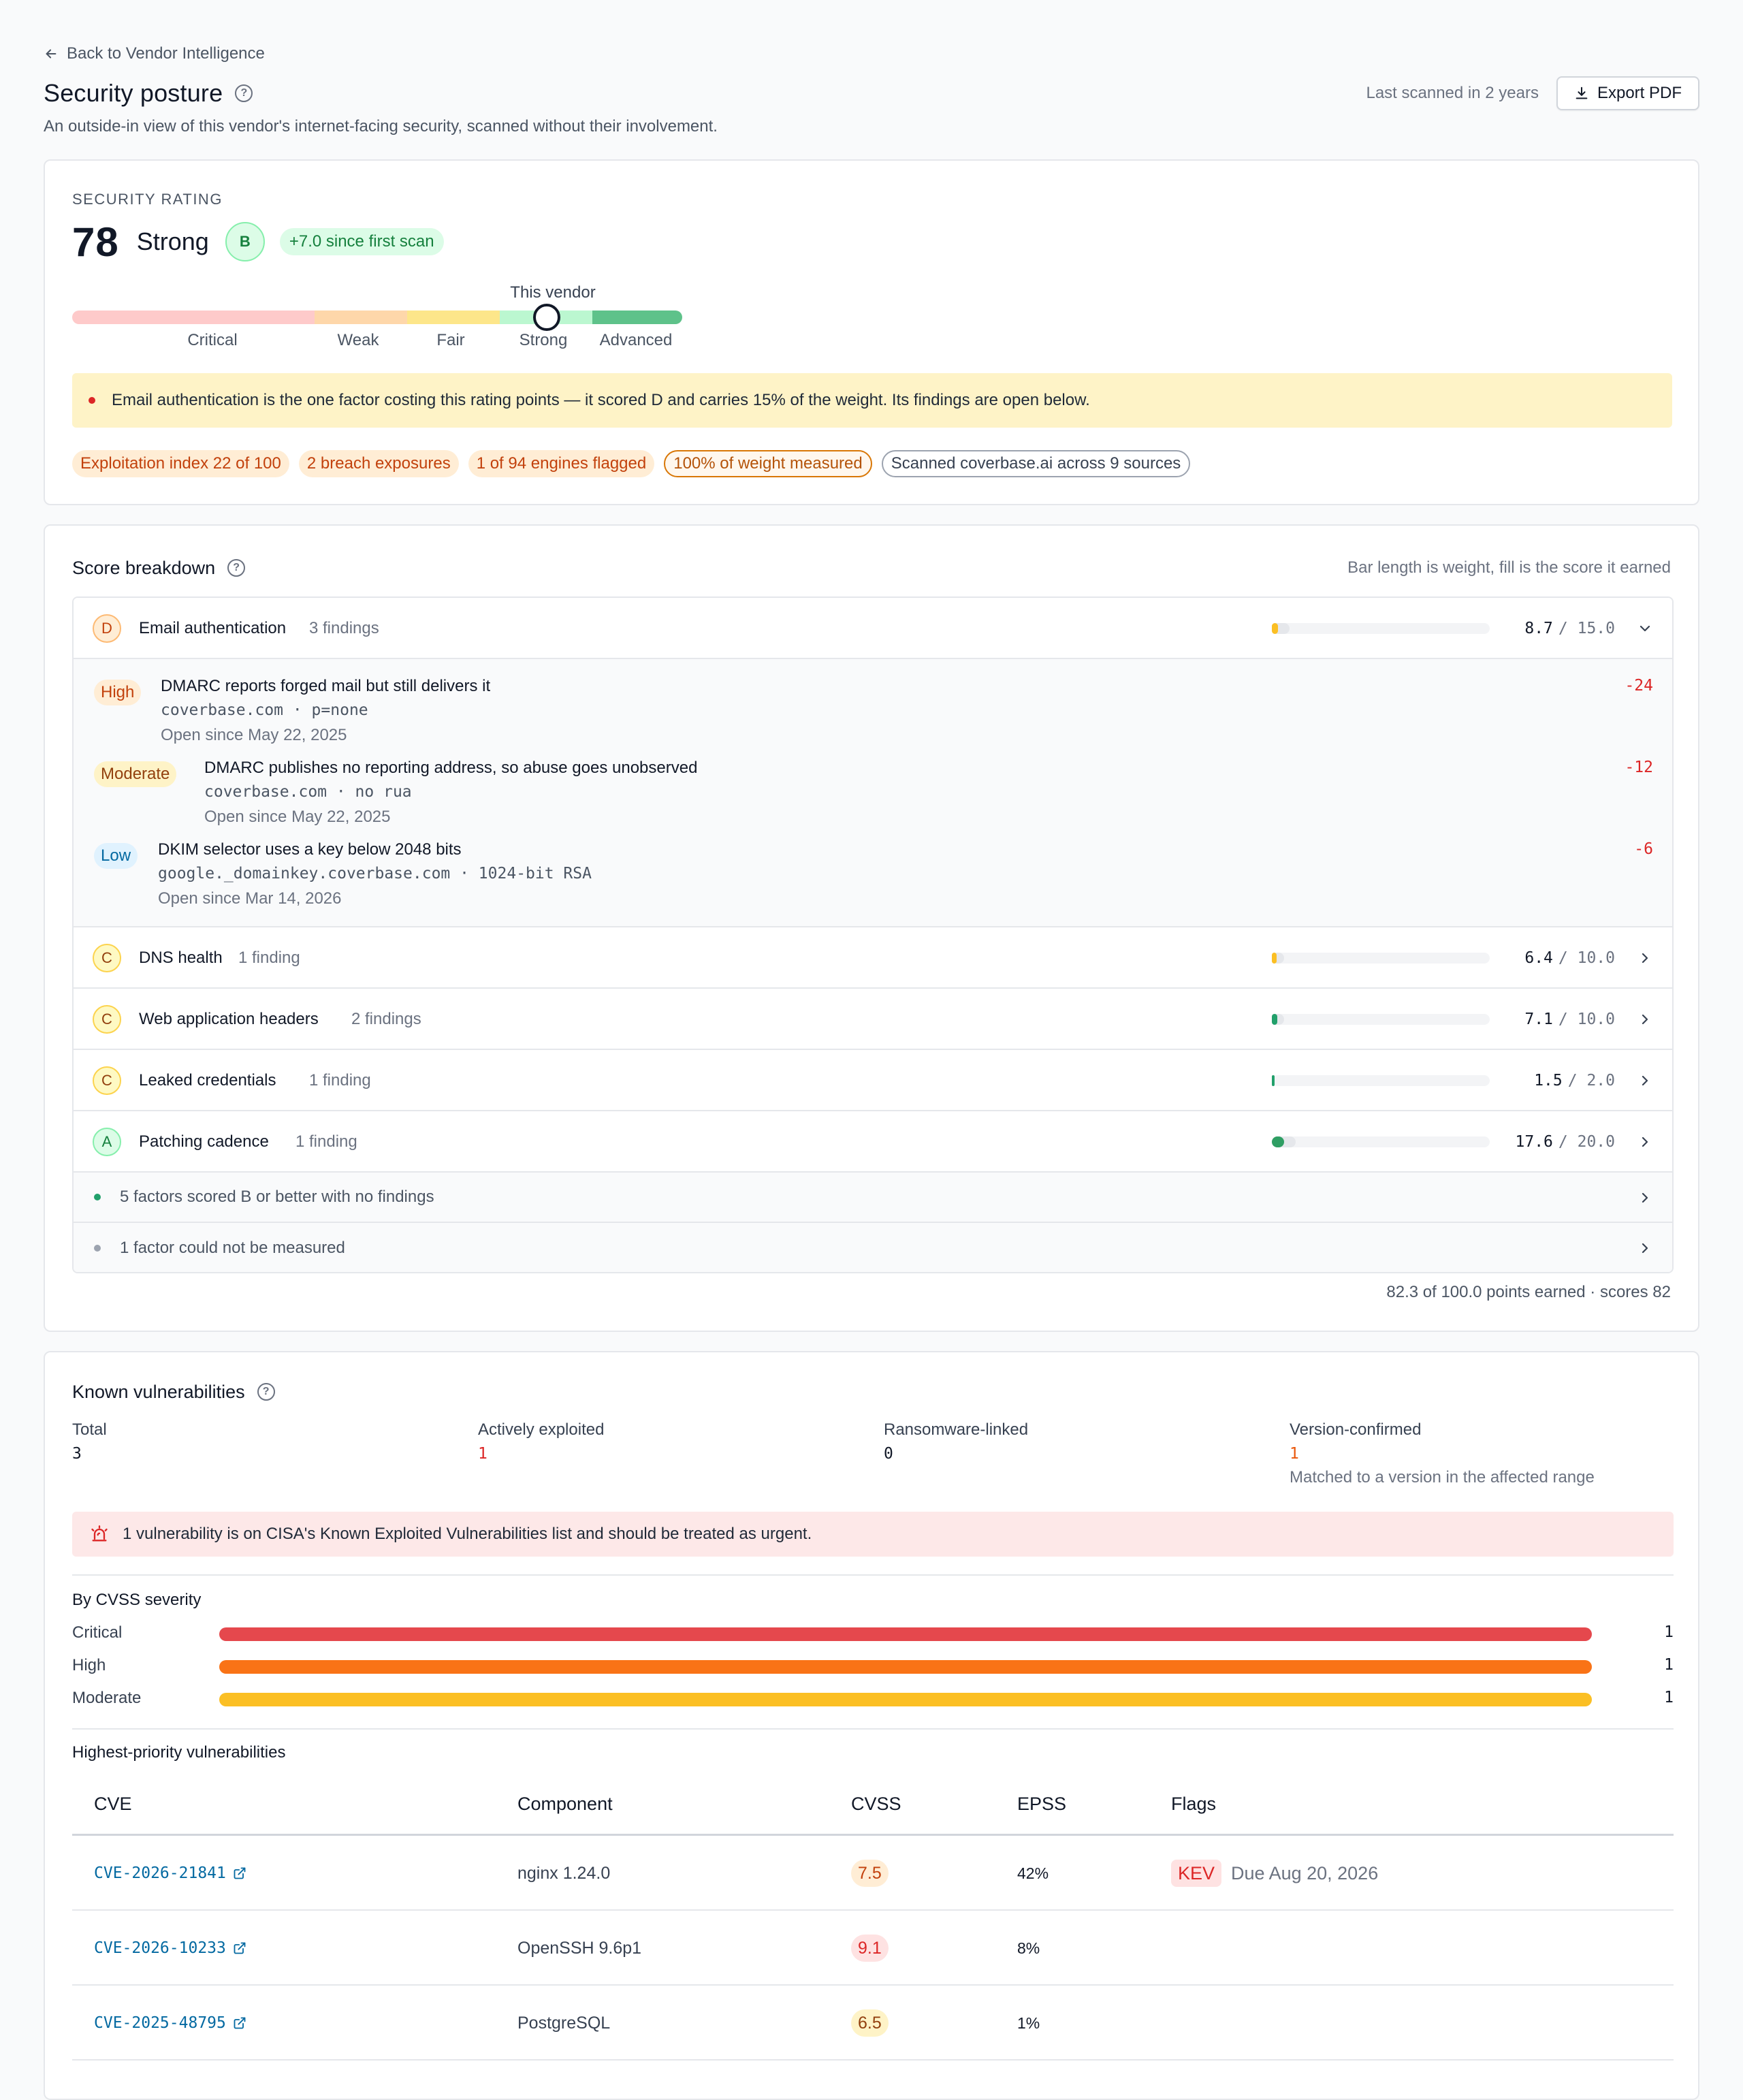 Image resolution: width=1743 pixels, height=2100 pixels. I want to click on cve-cell: CVE-2025-48795, so click(170, 2024).